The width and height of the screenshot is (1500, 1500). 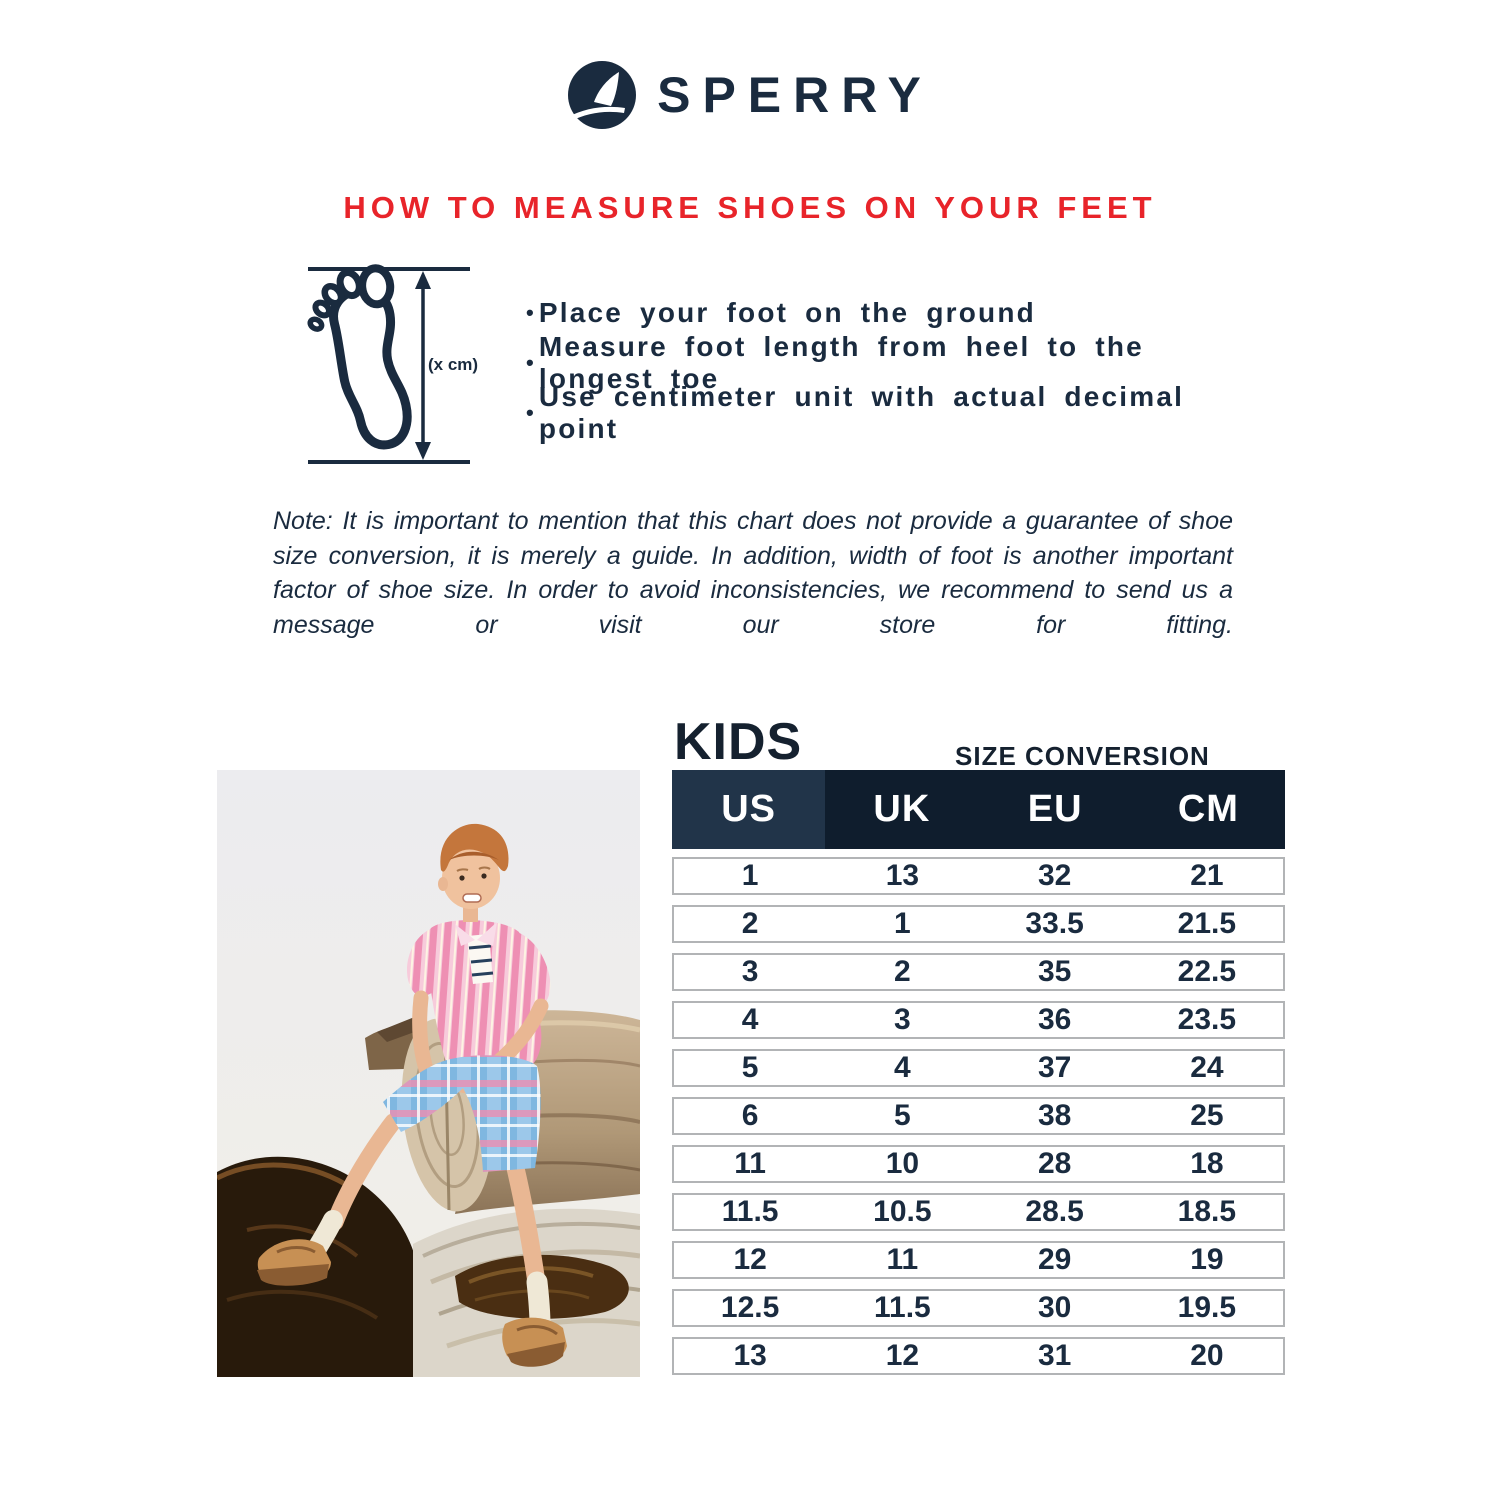 I want to click on size-table-row: 4 3 36 23.5, so click(x=978, y=1020).